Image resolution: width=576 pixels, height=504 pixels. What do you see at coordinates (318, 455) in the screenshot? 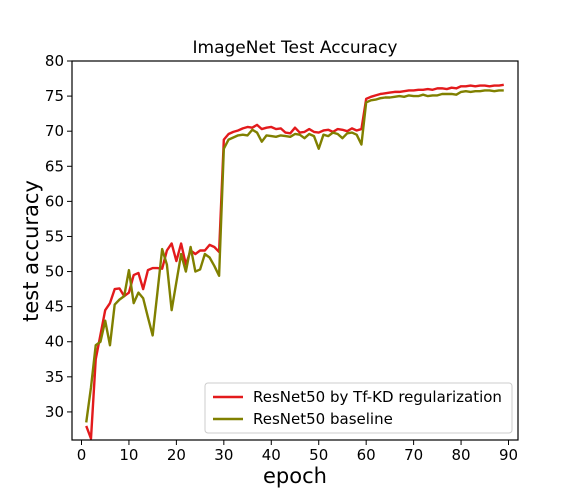
I see `x-tick-label: 50` at bounding box center [318, 455].